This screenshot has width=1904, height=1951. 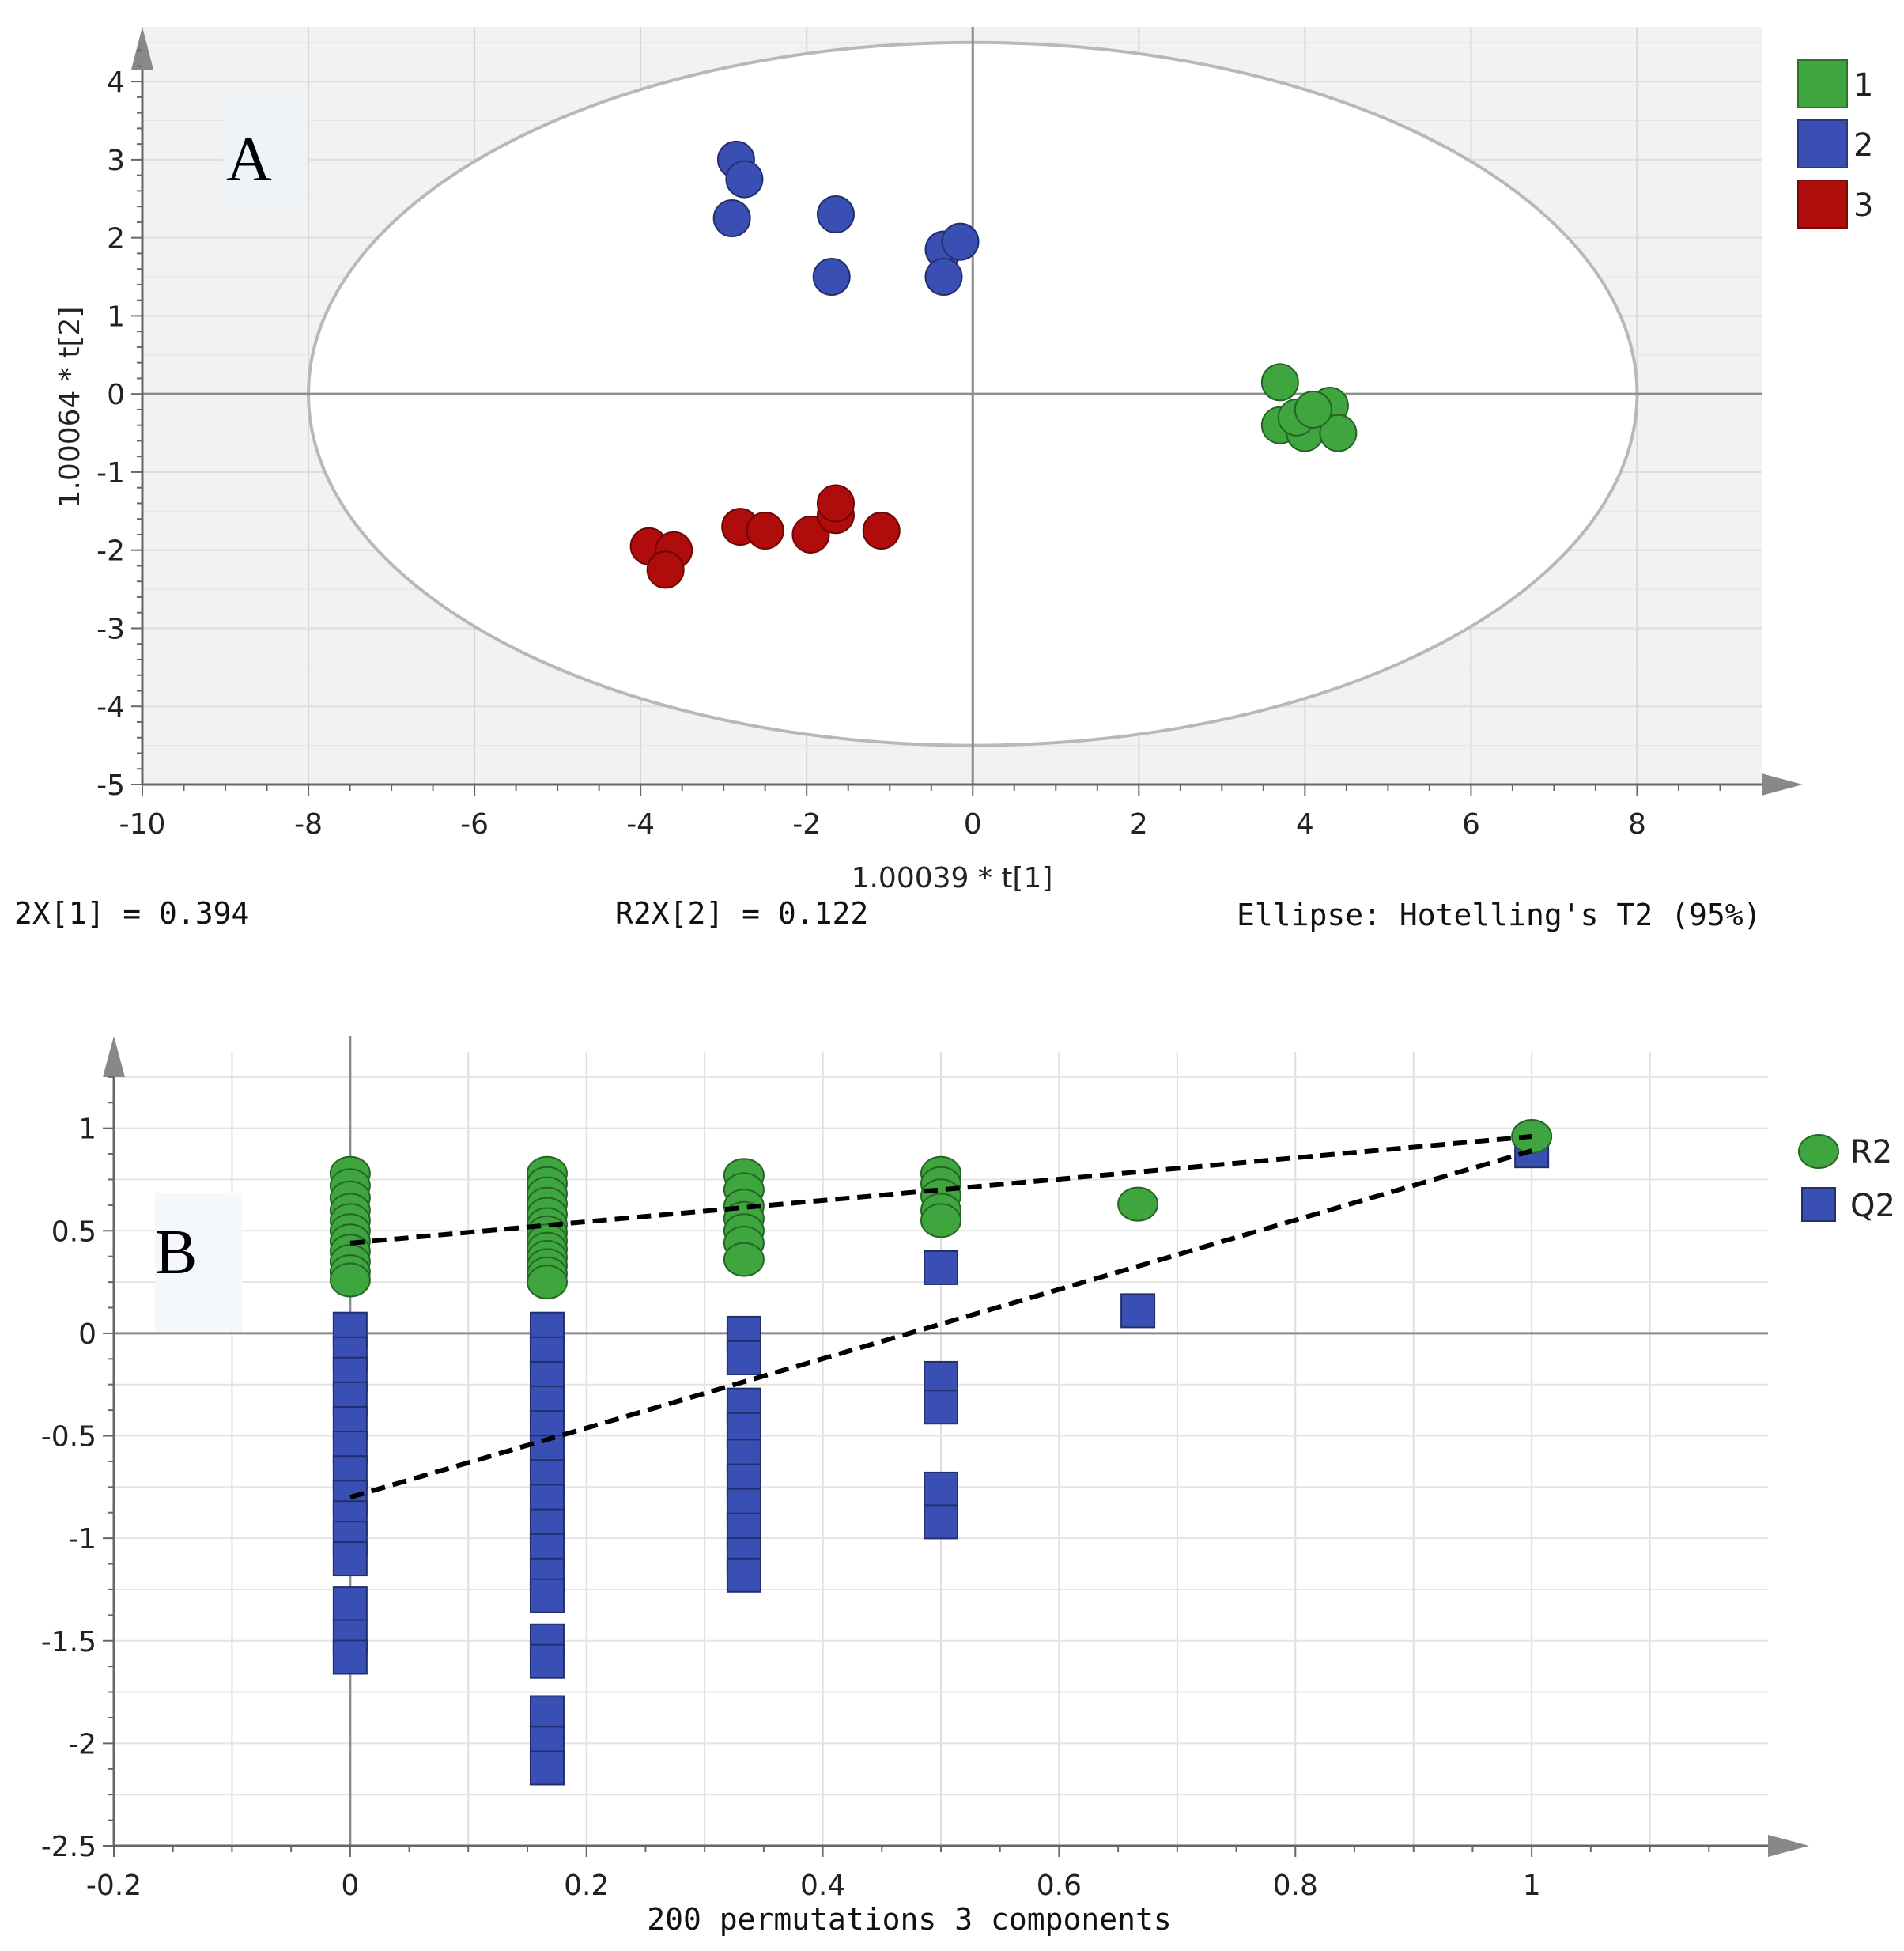 I want to click on panel-a-label: A, so click(x=249, y=160).